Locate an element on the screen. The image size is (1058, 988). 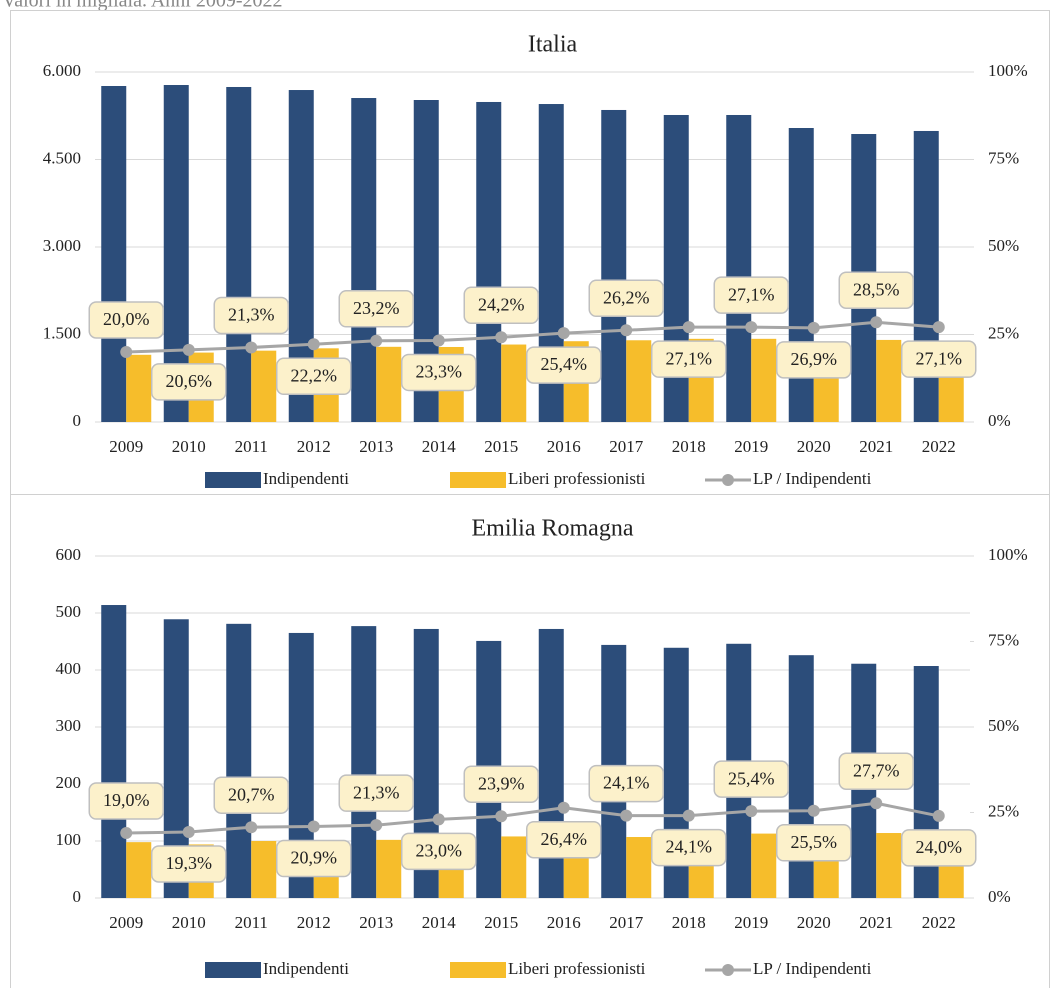
x-tick-label: 2021 is located at coordinates (876, 922).